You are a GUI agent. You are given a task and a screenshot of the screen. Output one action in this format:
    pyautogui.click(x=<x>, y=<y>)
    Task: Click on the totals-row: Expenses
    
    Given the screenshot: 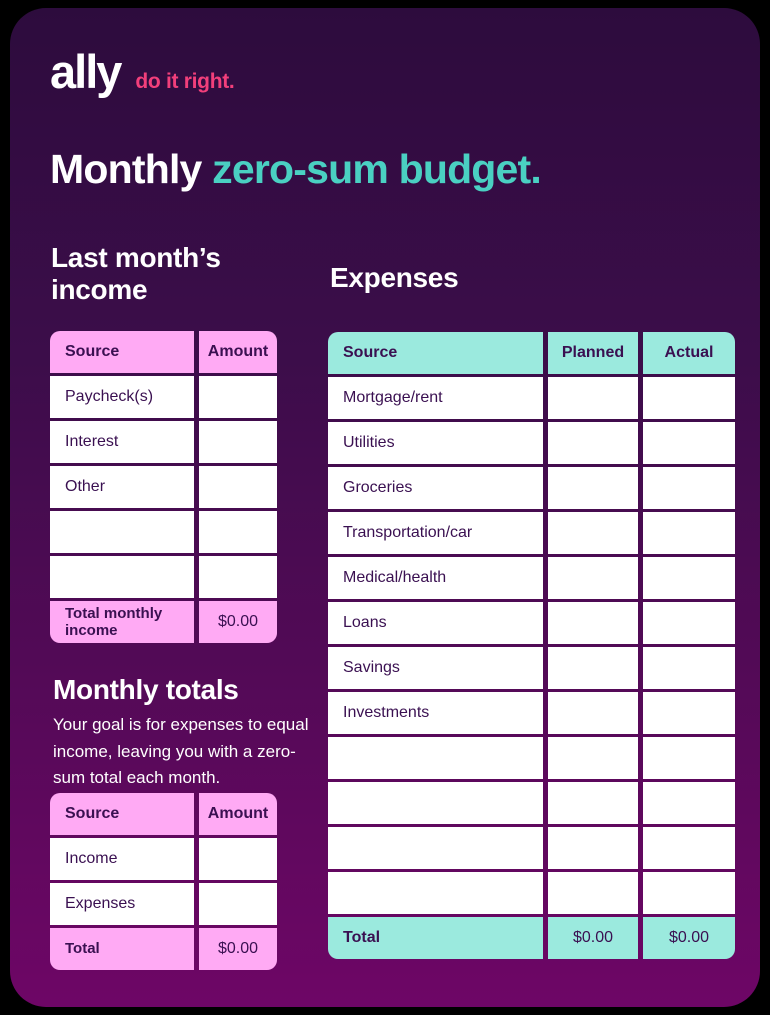 What is the action you would take?
    pyautogui.click(x=163, y=904)
    